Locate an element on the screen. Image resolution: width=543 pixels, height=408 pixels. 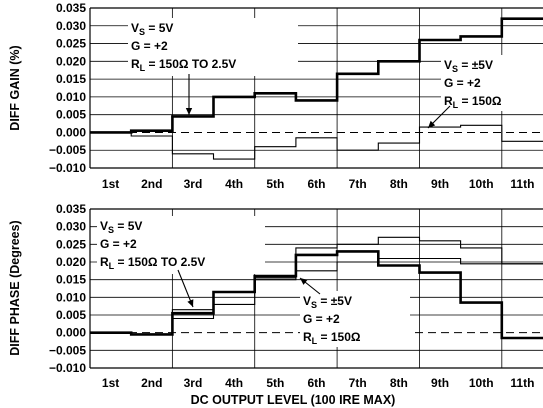
x-axis-label: DC OUTPUT LEVEL (100 IRE MAX) is located at coordinates (293, 400).